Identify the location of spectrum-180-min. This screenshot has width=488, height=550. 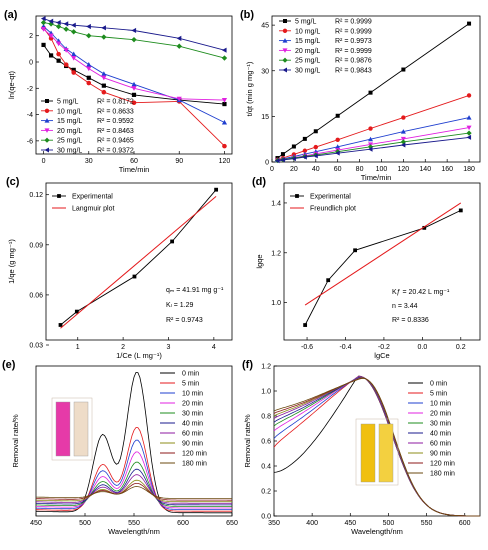
(376, 447).